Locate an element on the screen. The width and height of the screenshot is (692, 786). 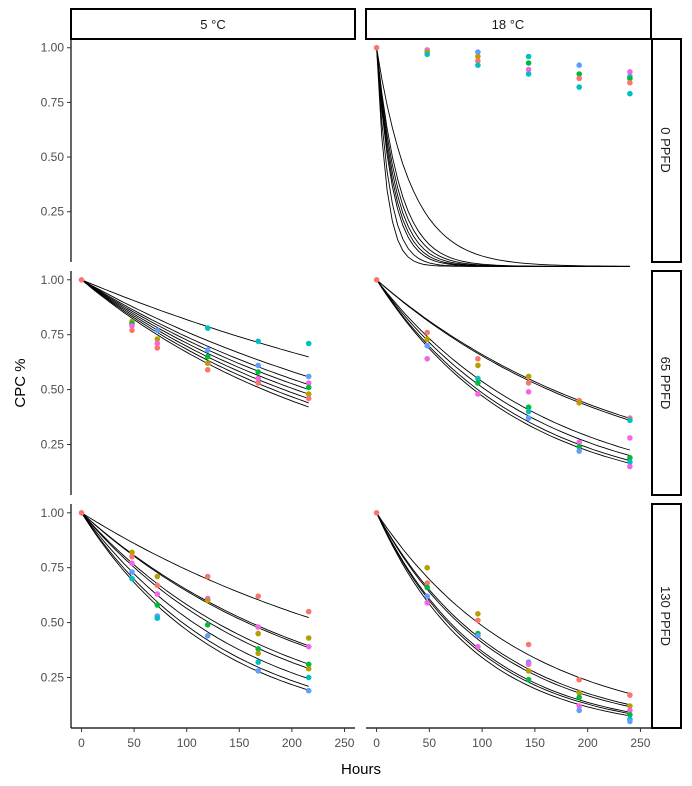
row-strip-0ppfd is located at coordinates (666, 150).